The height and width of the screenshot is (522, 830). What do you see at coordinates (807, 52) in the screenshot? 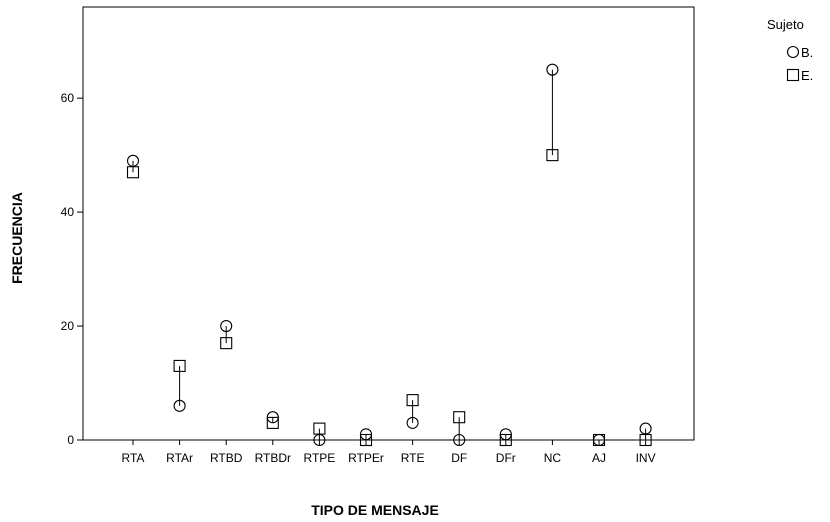
I see `legend-label-b: B.` at bounding box center [807, 52].